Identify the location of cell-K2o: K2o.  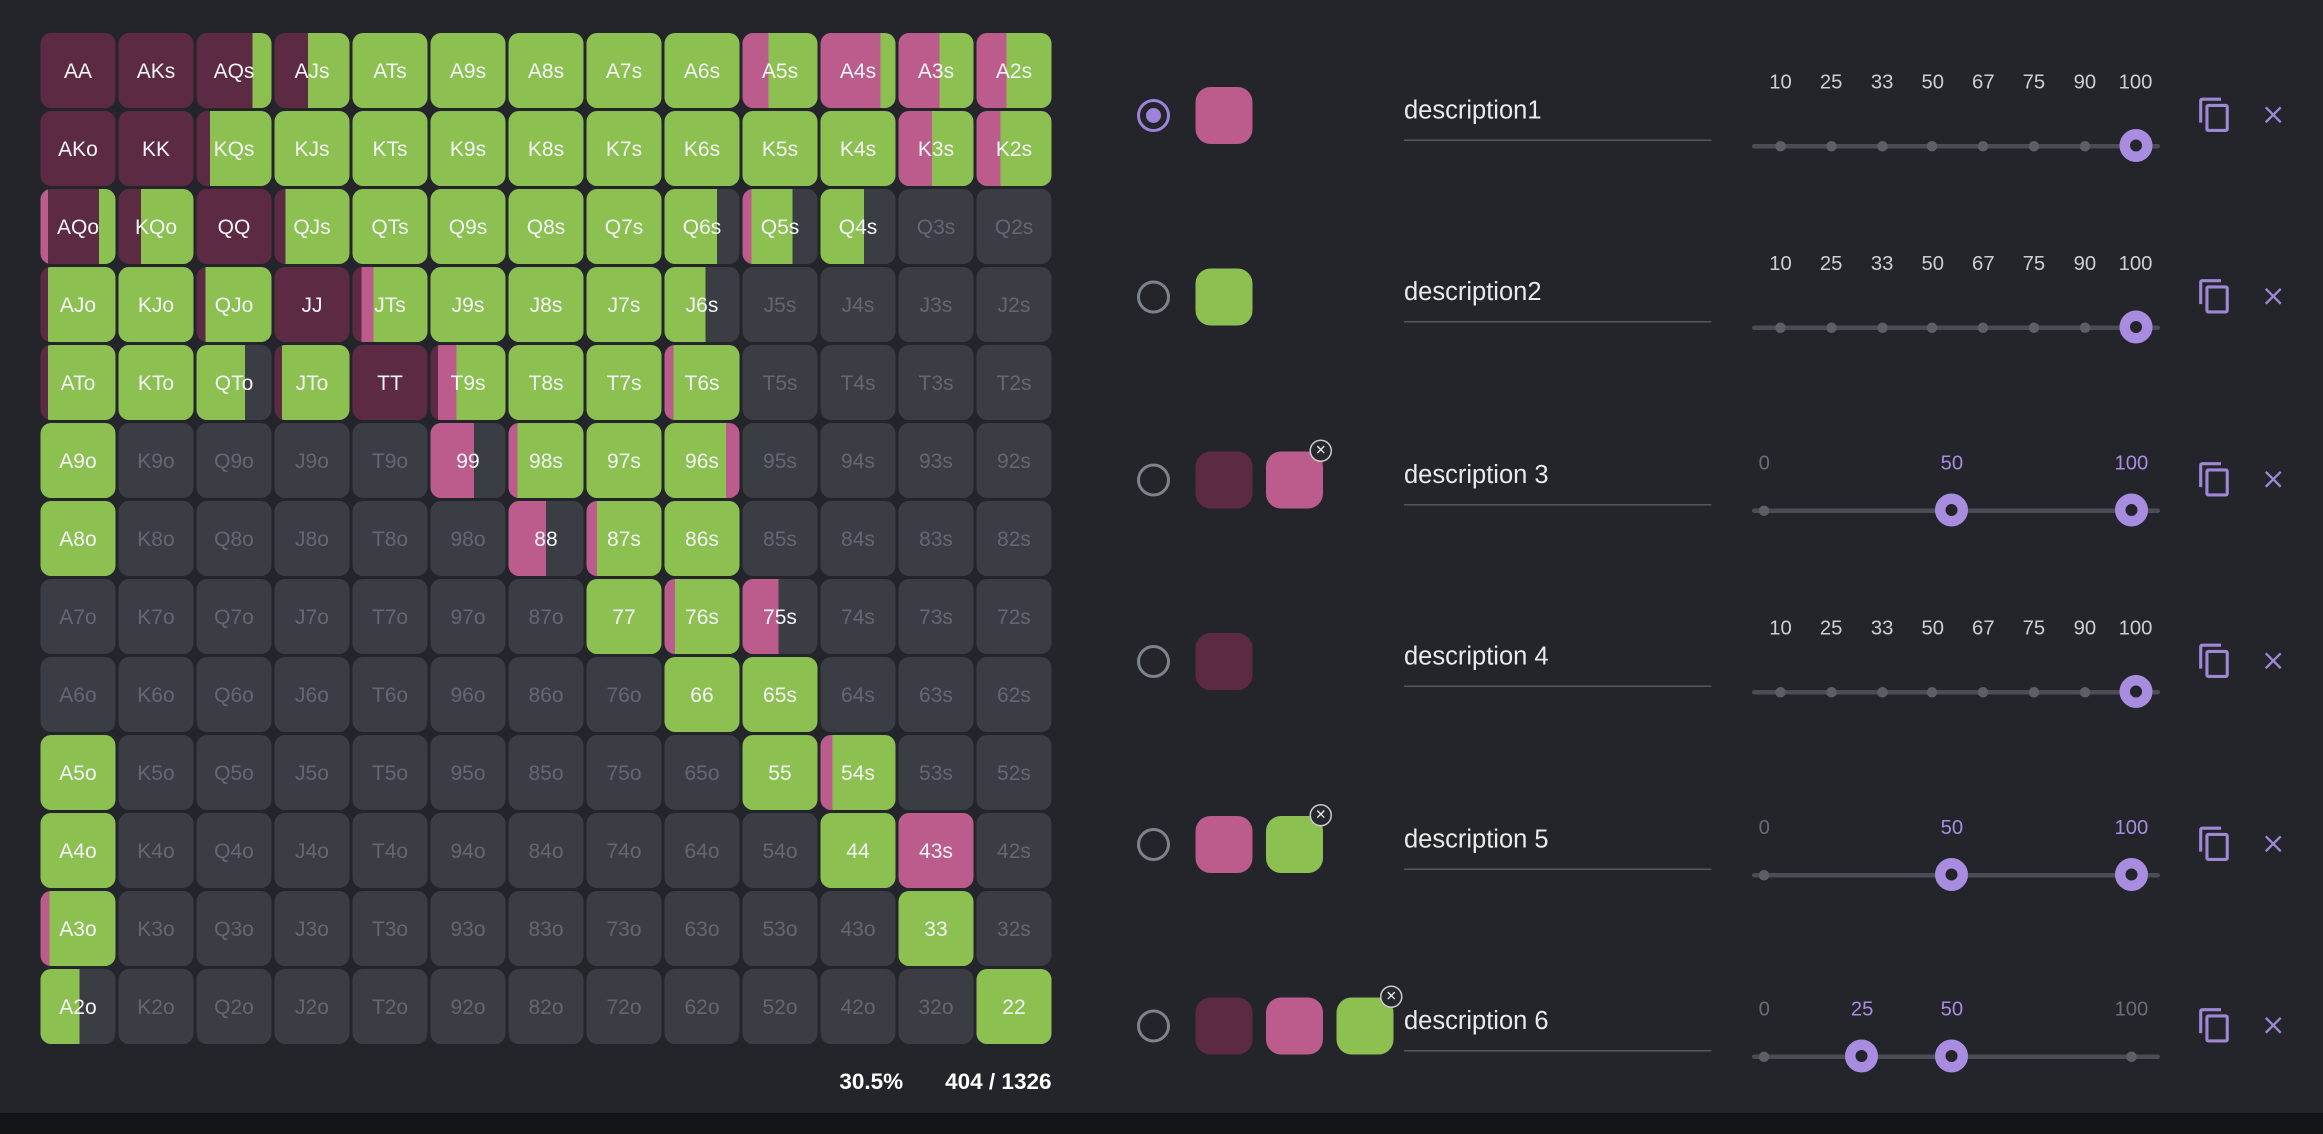
(156, 1006).